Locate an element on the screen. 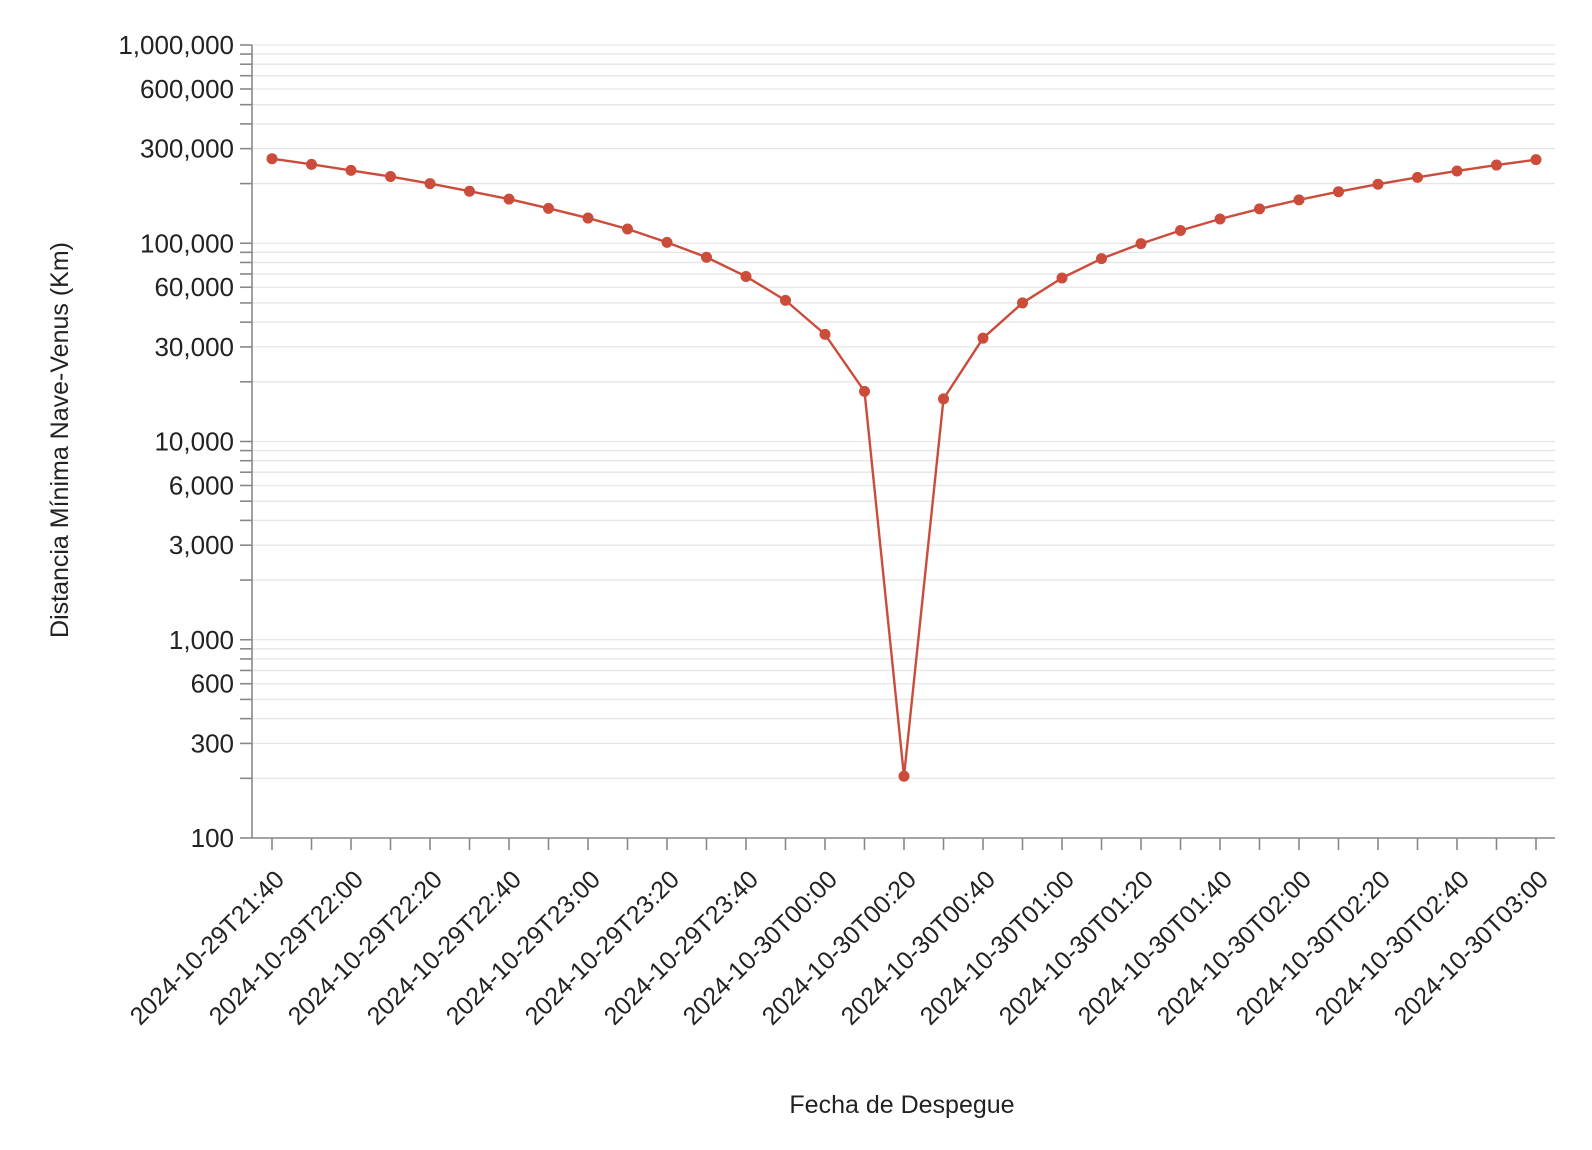 The width and height of the screenshot is (1592, 1150). x-axis-title: Fecha de Despegue is located at coordinates (901, 1105).